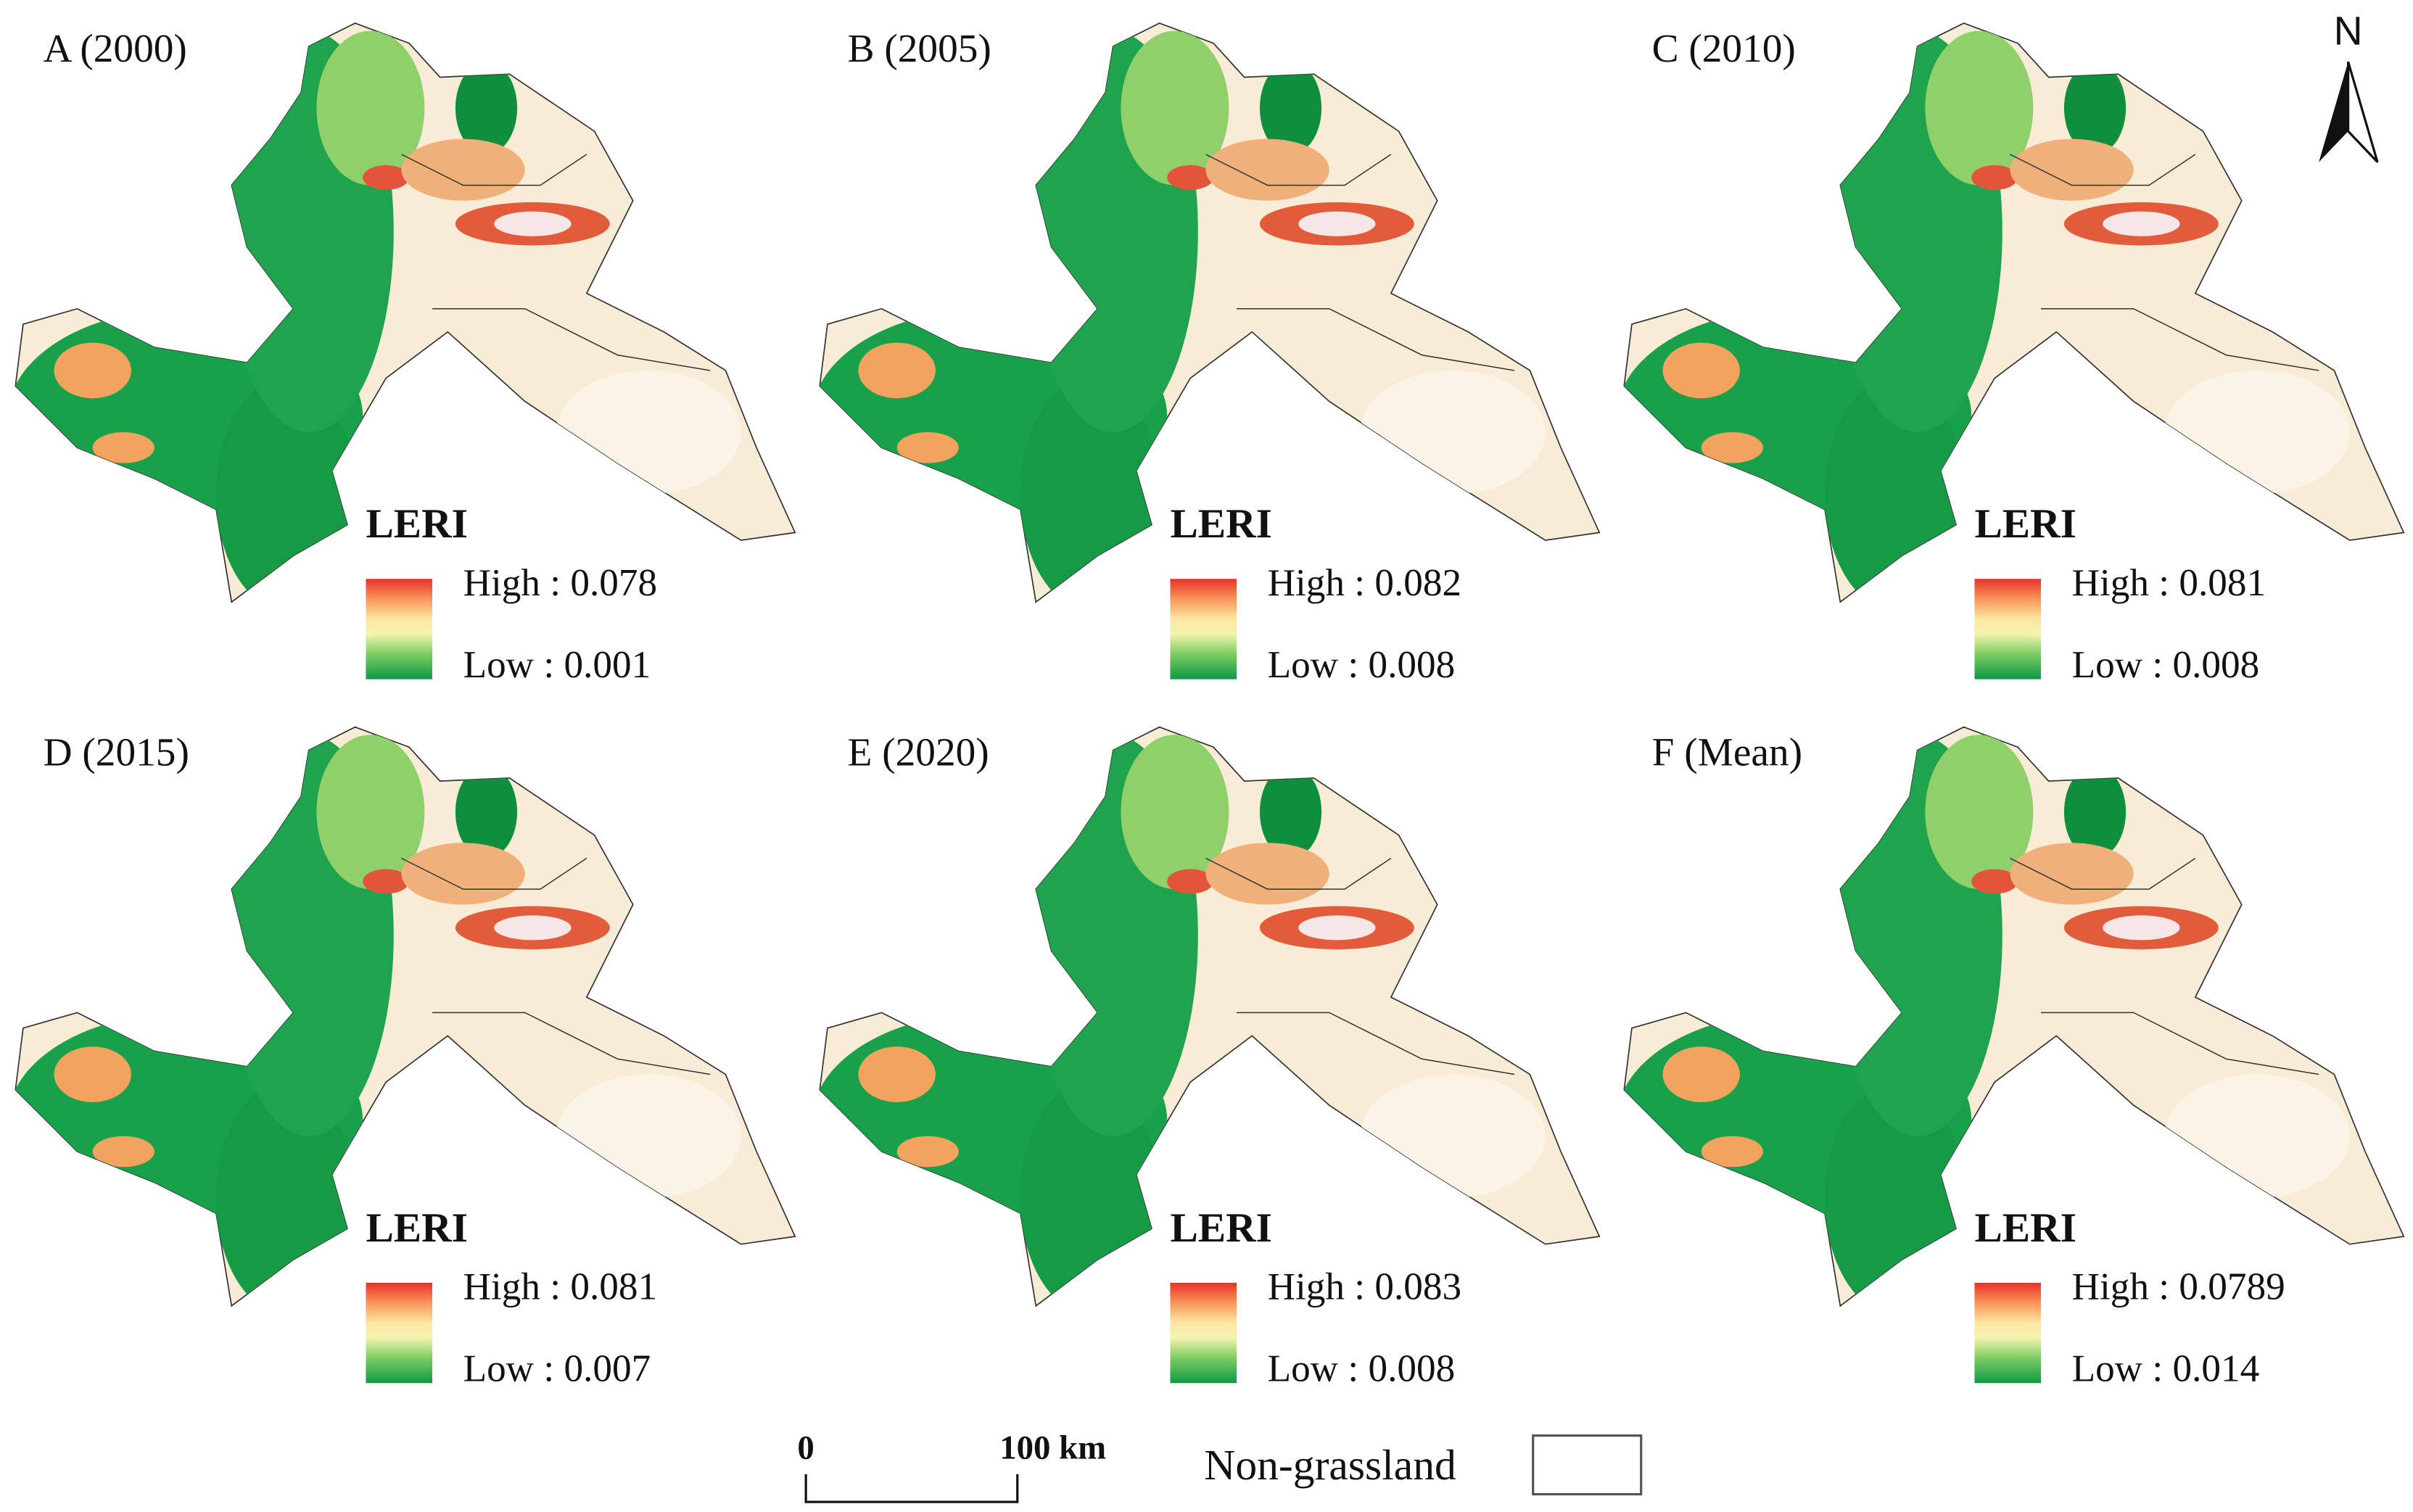 The height and width of the screenshot is (1512, 2413). What do you see at coordinates (2348, 30) in the screenshot?
I see `north-label: N` at bounding box center [2348, 30].